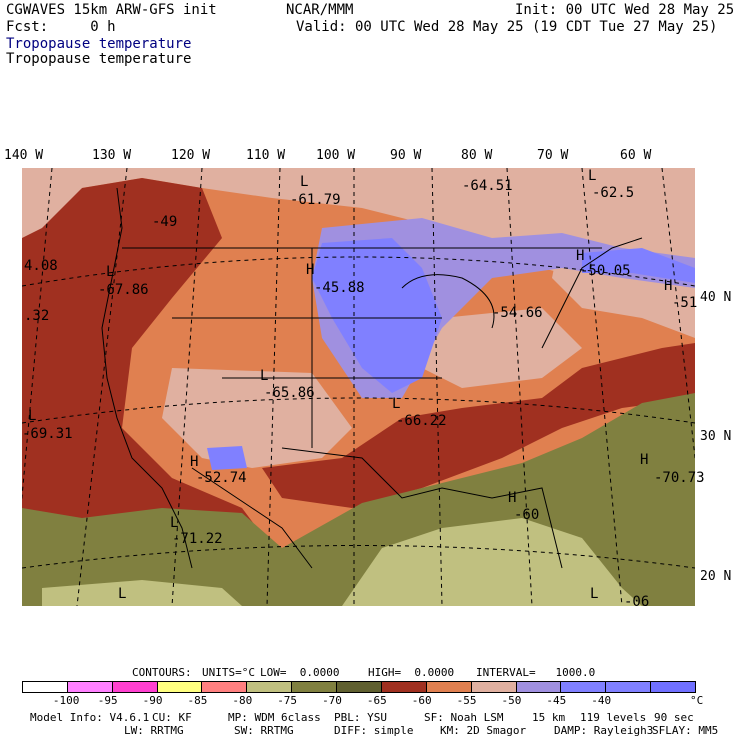  What do you see at coordinates (517, 313) in the screenshot?
I see `contour-value: -54.66` at bounding box center [517, 313].